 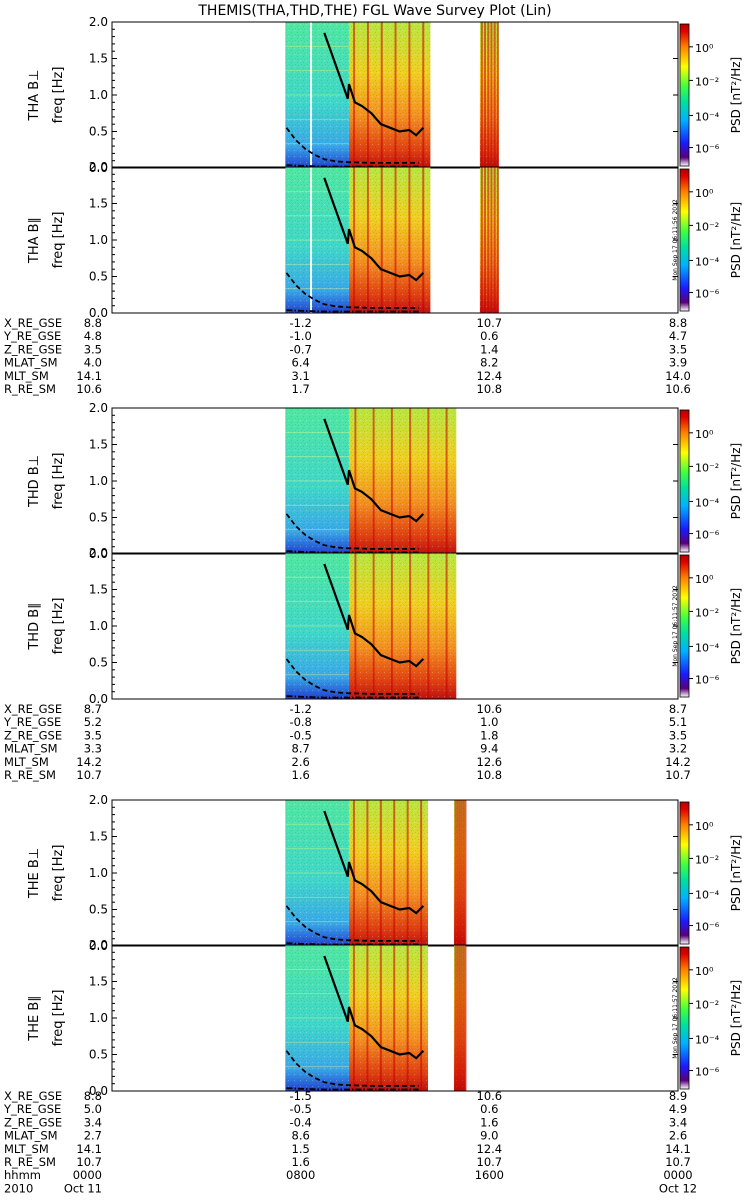 What do you see at coordinates (34, 1018) in the screenshot?
I see `probe-label: THE B∥` at bounding box center [34, 1018].